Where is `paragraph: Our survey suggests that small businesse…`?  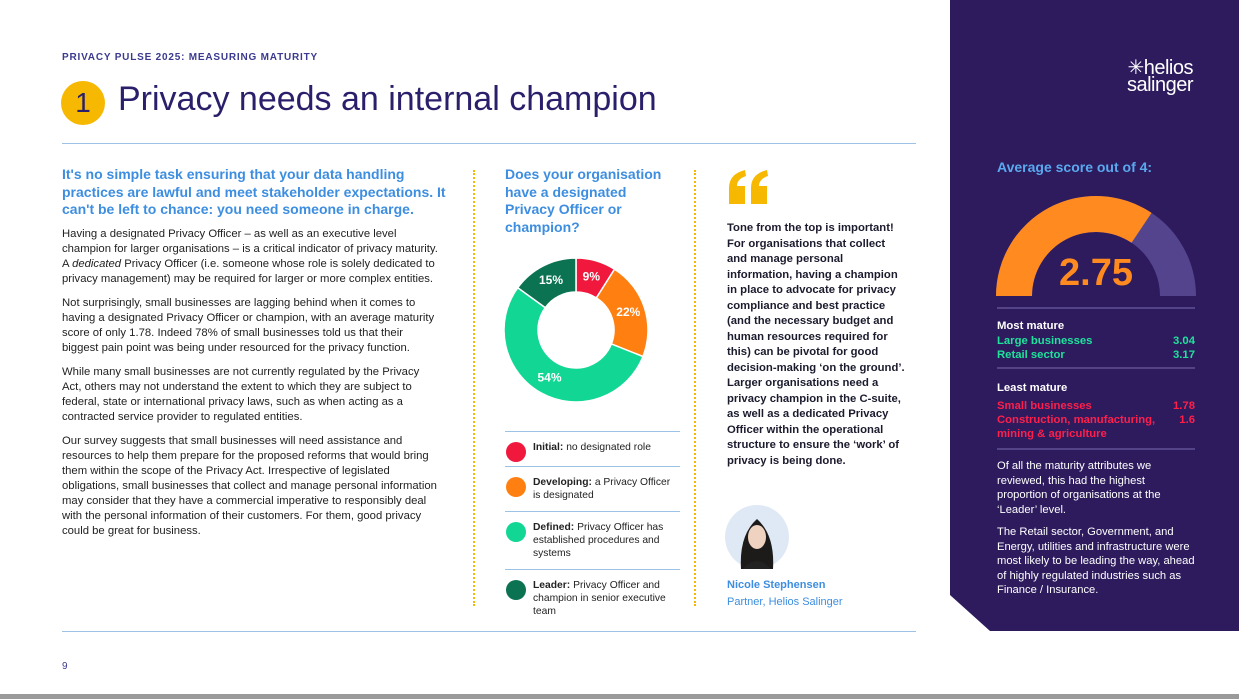 paragraph: Our survey suggests that small businesse… is located at coordinates (249, 486).